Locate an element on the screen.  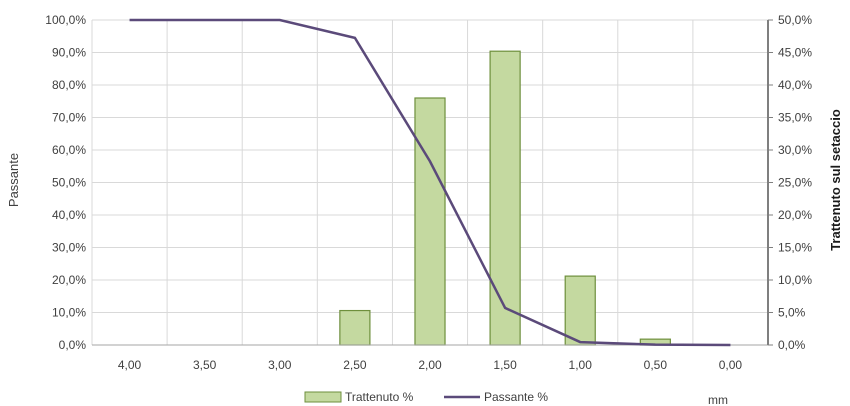
y-tick-left-label: 90,0% is located at coordinates (69, 53).